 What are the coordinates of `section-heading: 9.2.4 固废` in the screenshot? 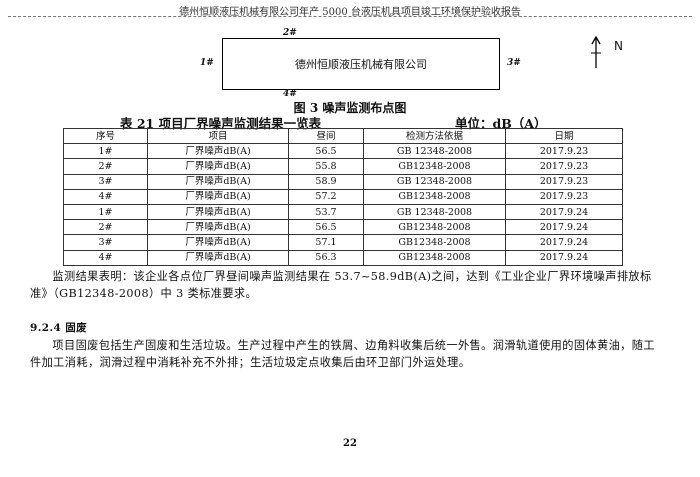 It's located at (59, 328).